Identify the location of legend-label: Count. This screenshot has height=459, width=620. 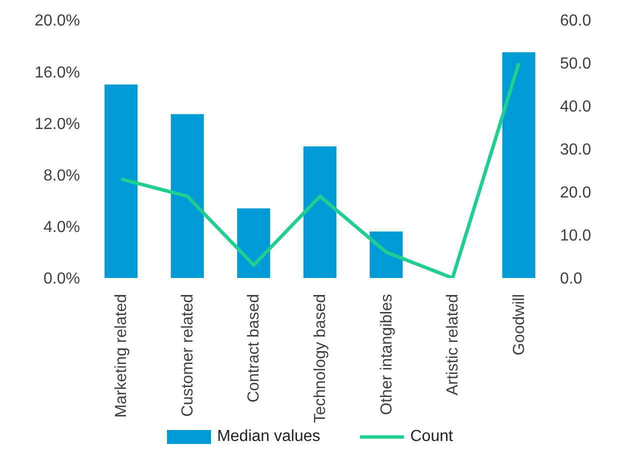
(431, 437).